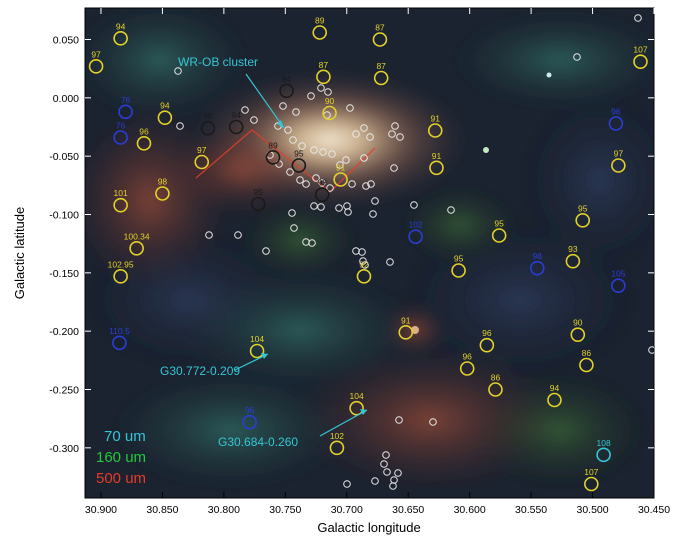 The image size is (677, 537). I want to click on clump-marker-label: 89, so click(320, 21).